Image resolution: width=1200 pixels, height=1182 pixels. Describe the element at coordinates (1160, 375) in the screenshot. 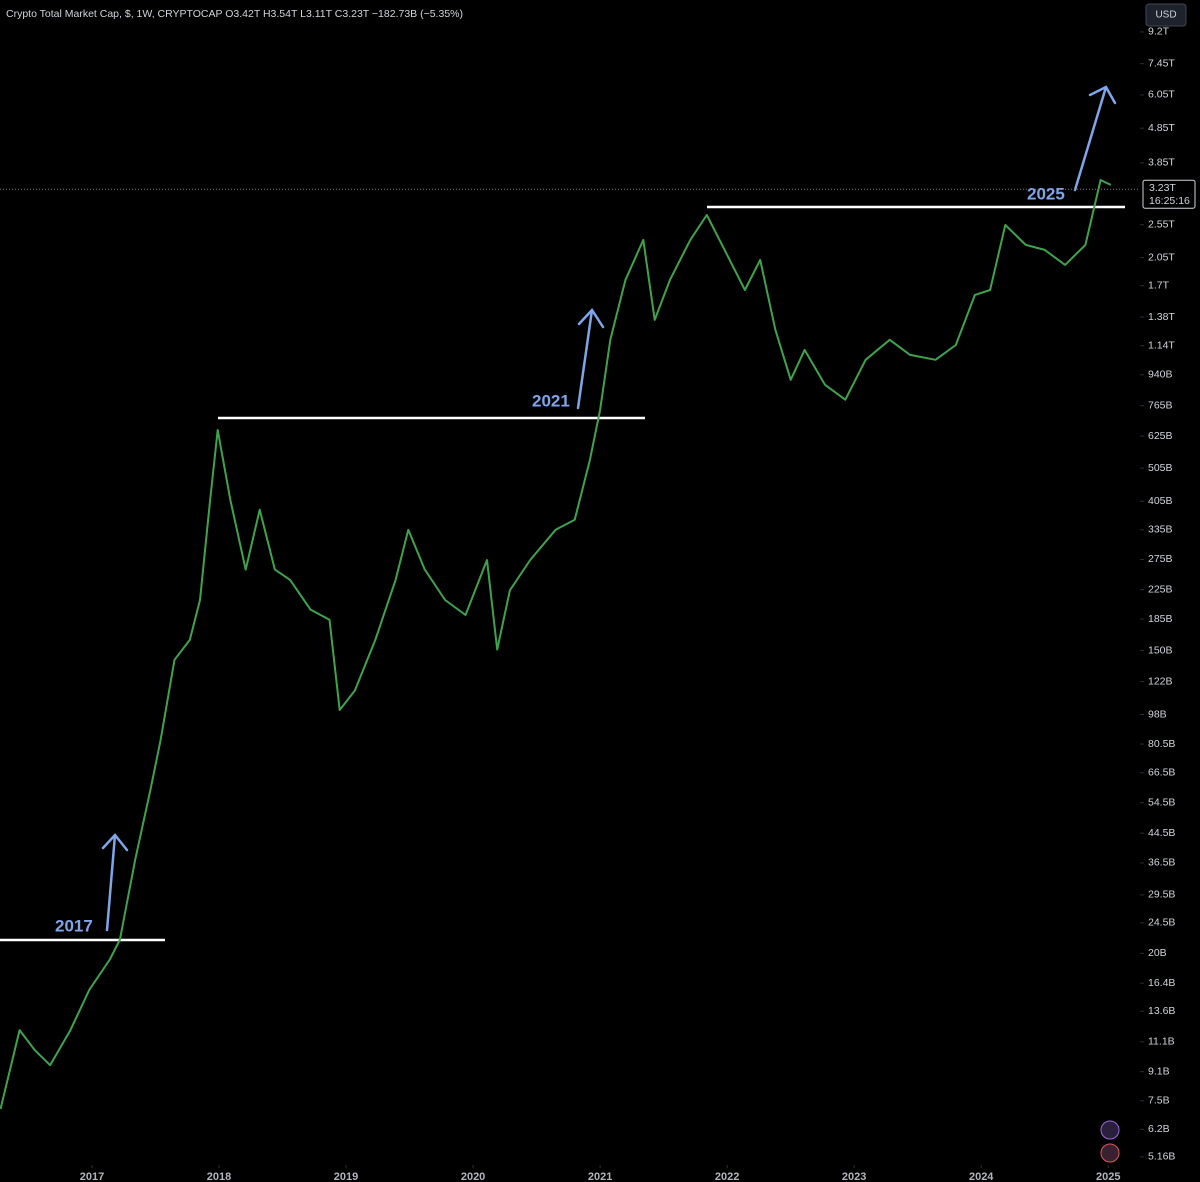

I see `y-tick-label: 940B` at that location.